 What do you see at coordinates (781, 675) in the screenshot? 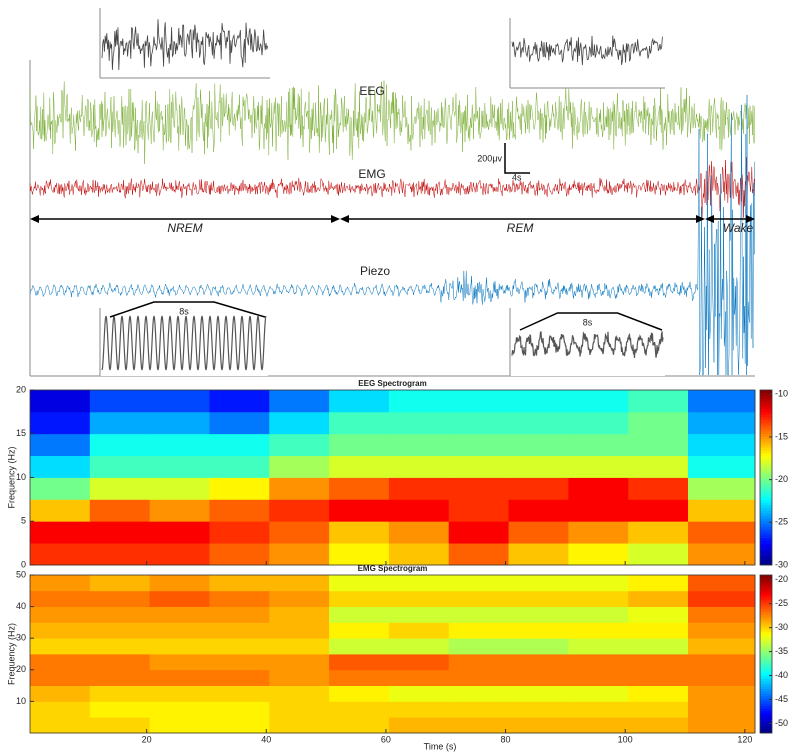
I see `colorbar-tick-label: -40` at bounding box center [781, 675].